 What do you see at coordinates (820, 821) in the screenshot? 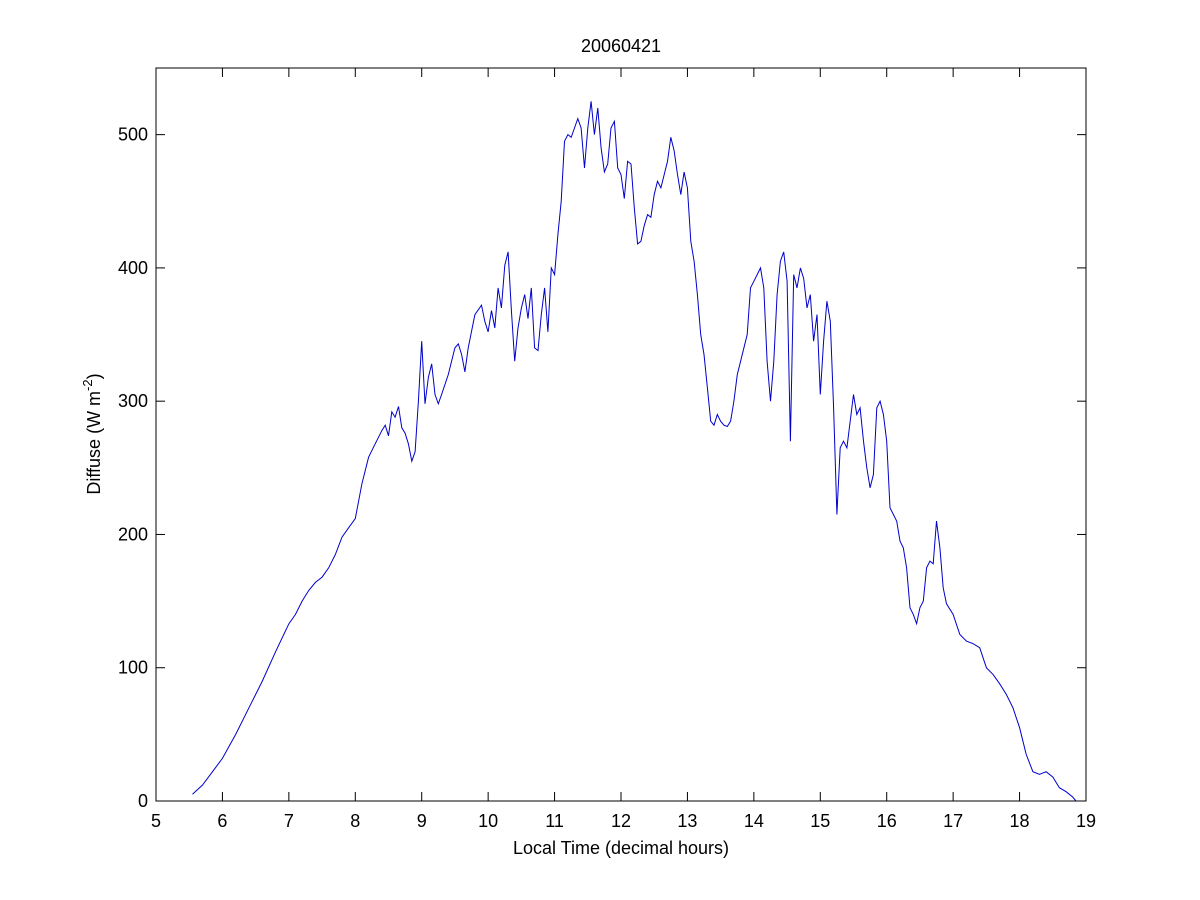
I see `x-tick-label: 15` at bounding box center [820, 821].